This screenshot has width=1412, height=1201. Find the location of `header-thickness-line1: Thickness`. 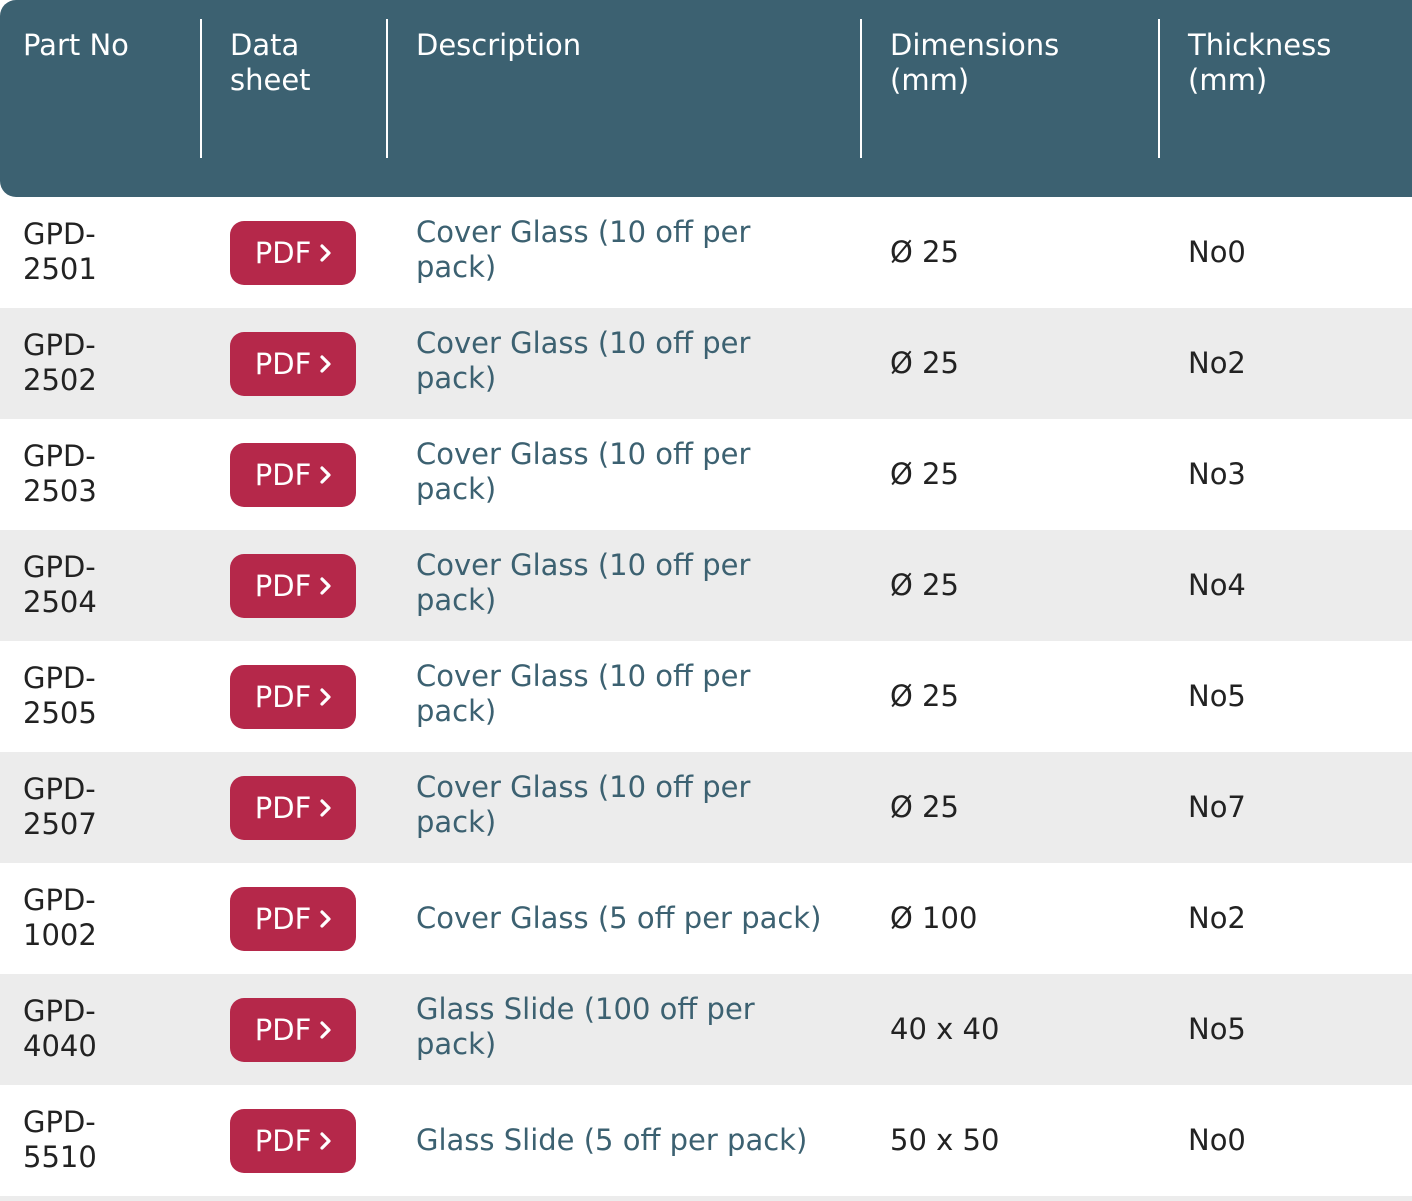

header-thickness-line1: Thickness is located at coordinates (1260, 45).